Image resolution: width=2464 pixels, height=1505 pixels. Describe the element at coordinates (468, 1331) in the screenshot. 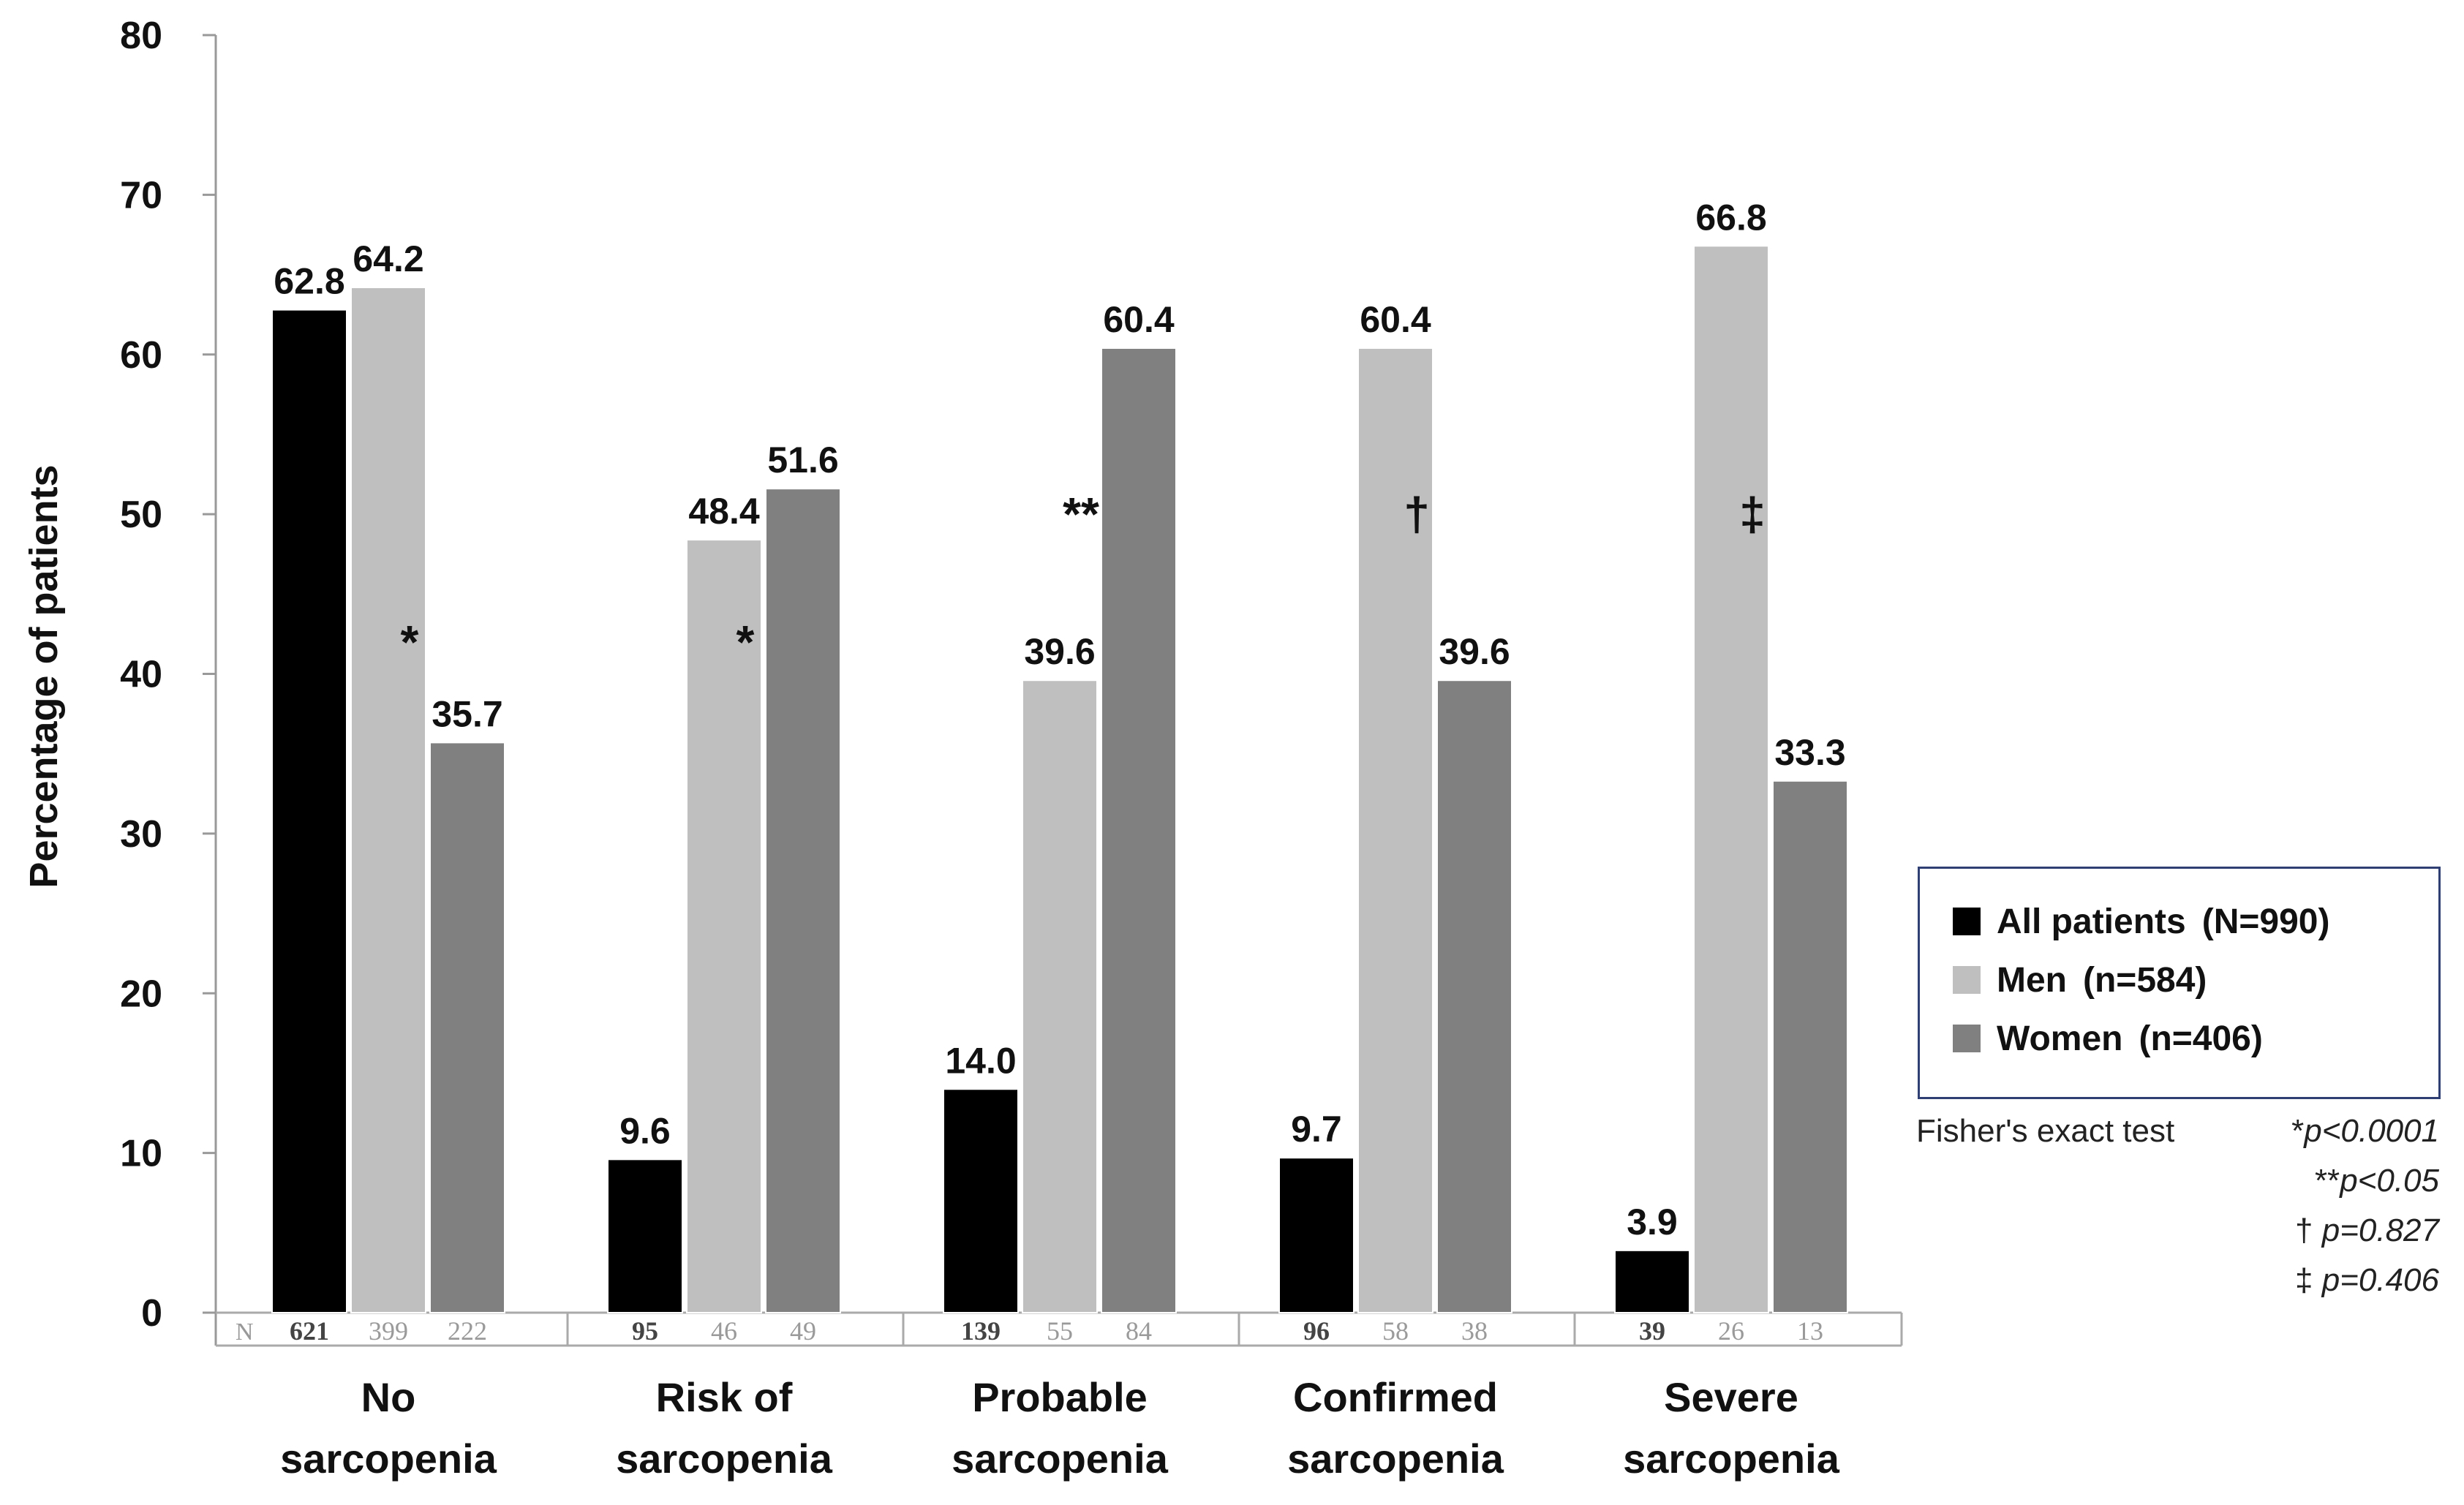

I see `count-cell: 222` at that location.